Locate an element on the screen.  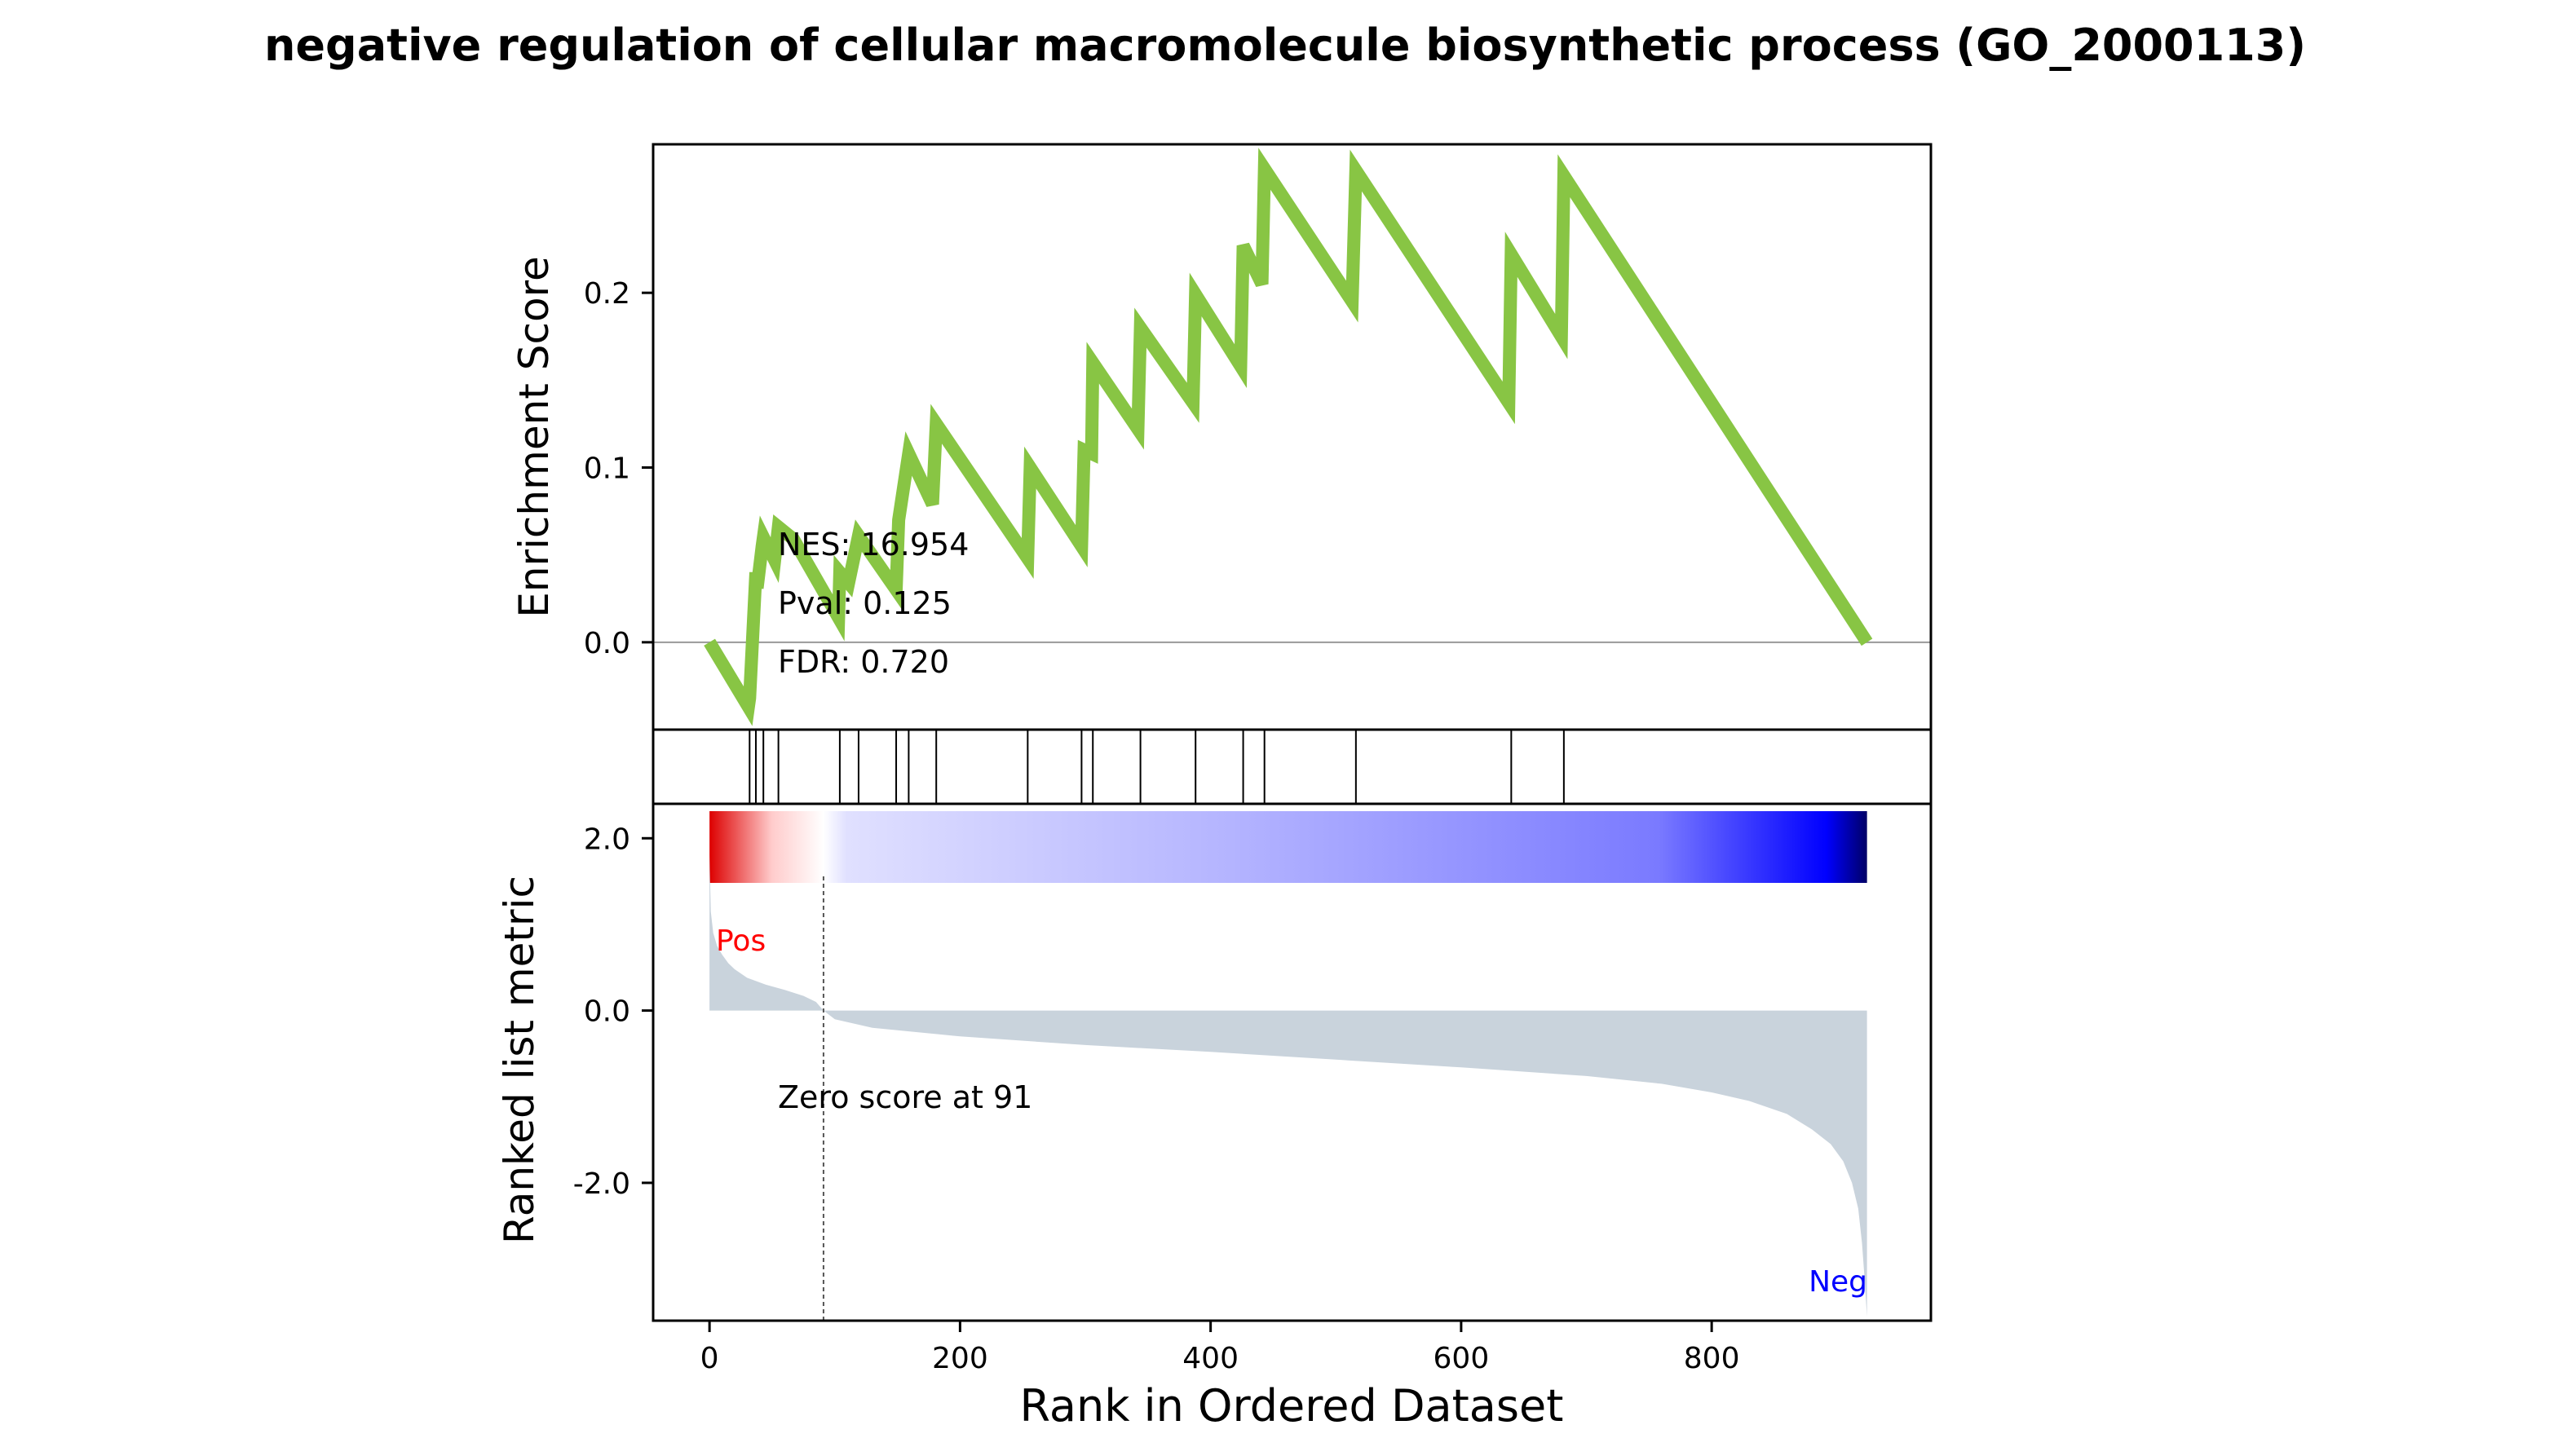
zero-score-annotation: Zero score at 91 is located at coordinates (905, 1097).